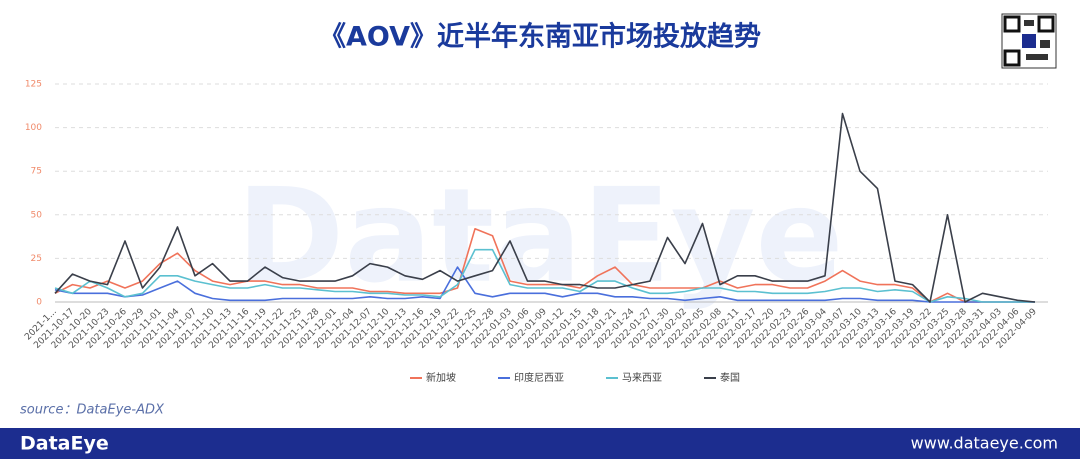 This screenshot has height=459, width=1080. I want to click on y-tick-label: 0, so click(39, 303).